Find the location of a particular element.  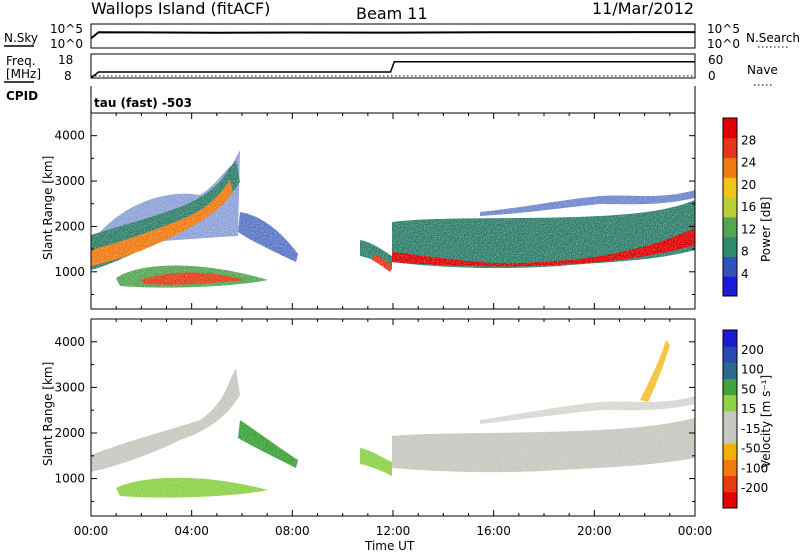

velocity-cbar-label: Velocity [m s⁻¹] is located at coordinates (766, 421).